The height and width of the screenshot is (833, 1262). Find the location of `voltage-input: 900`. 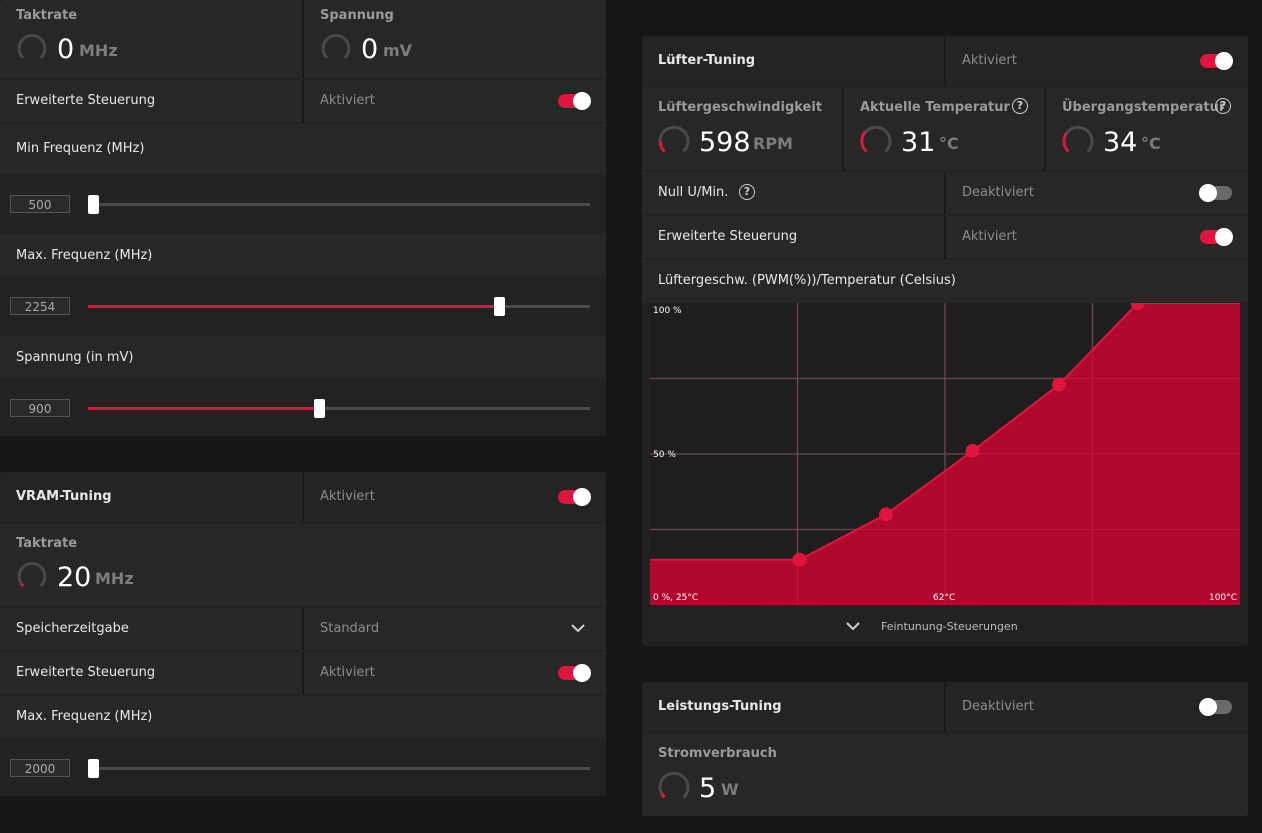

voltage-input: 900 is located at coordinates (40, 408).